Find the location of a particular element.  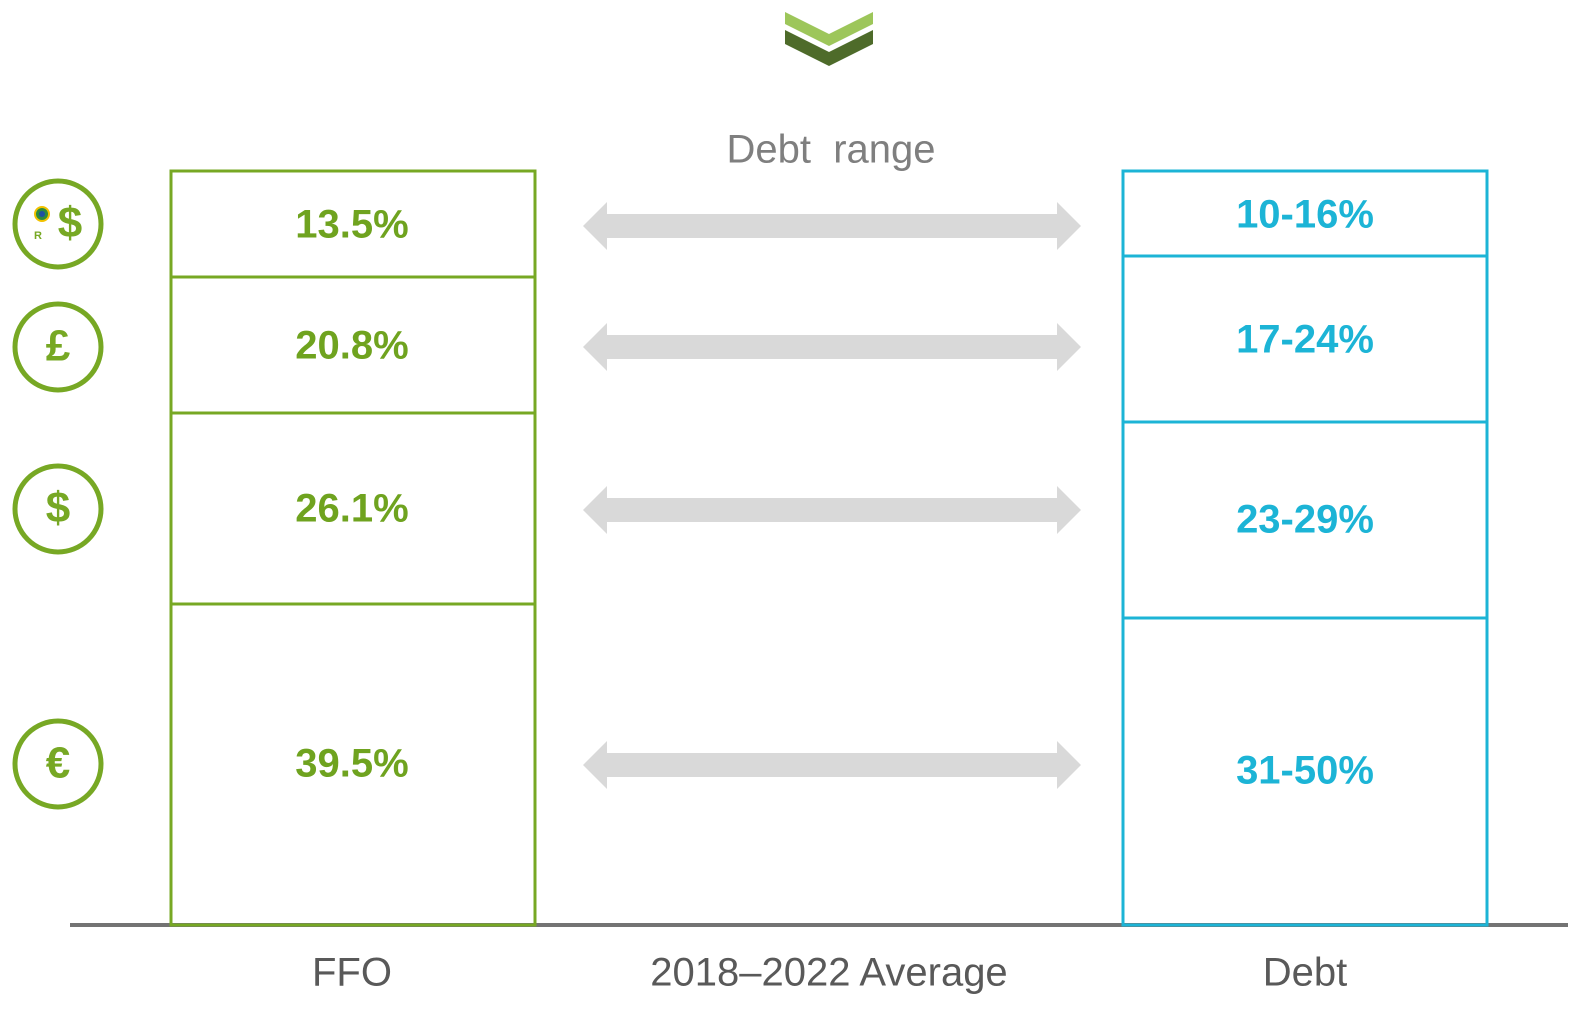

ffo-label: 20.8% is located at coordinates (351, 346).